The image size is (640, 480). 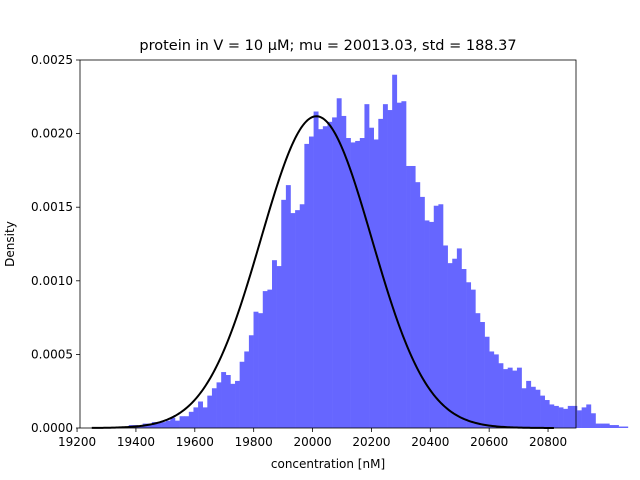 I want to click on y-tick-label: 0.0000, so click(x=52, y=428).